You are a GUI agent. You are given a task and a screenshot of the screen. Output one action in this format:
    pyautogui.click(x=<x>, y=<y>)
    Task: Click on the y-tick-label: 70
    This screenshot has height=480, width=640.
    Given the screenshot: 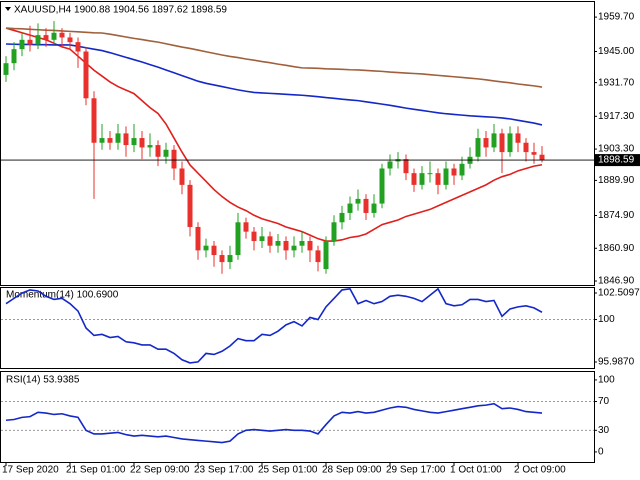 What is the action you would take?
    pyautogui.click(x=604, y=401)
    